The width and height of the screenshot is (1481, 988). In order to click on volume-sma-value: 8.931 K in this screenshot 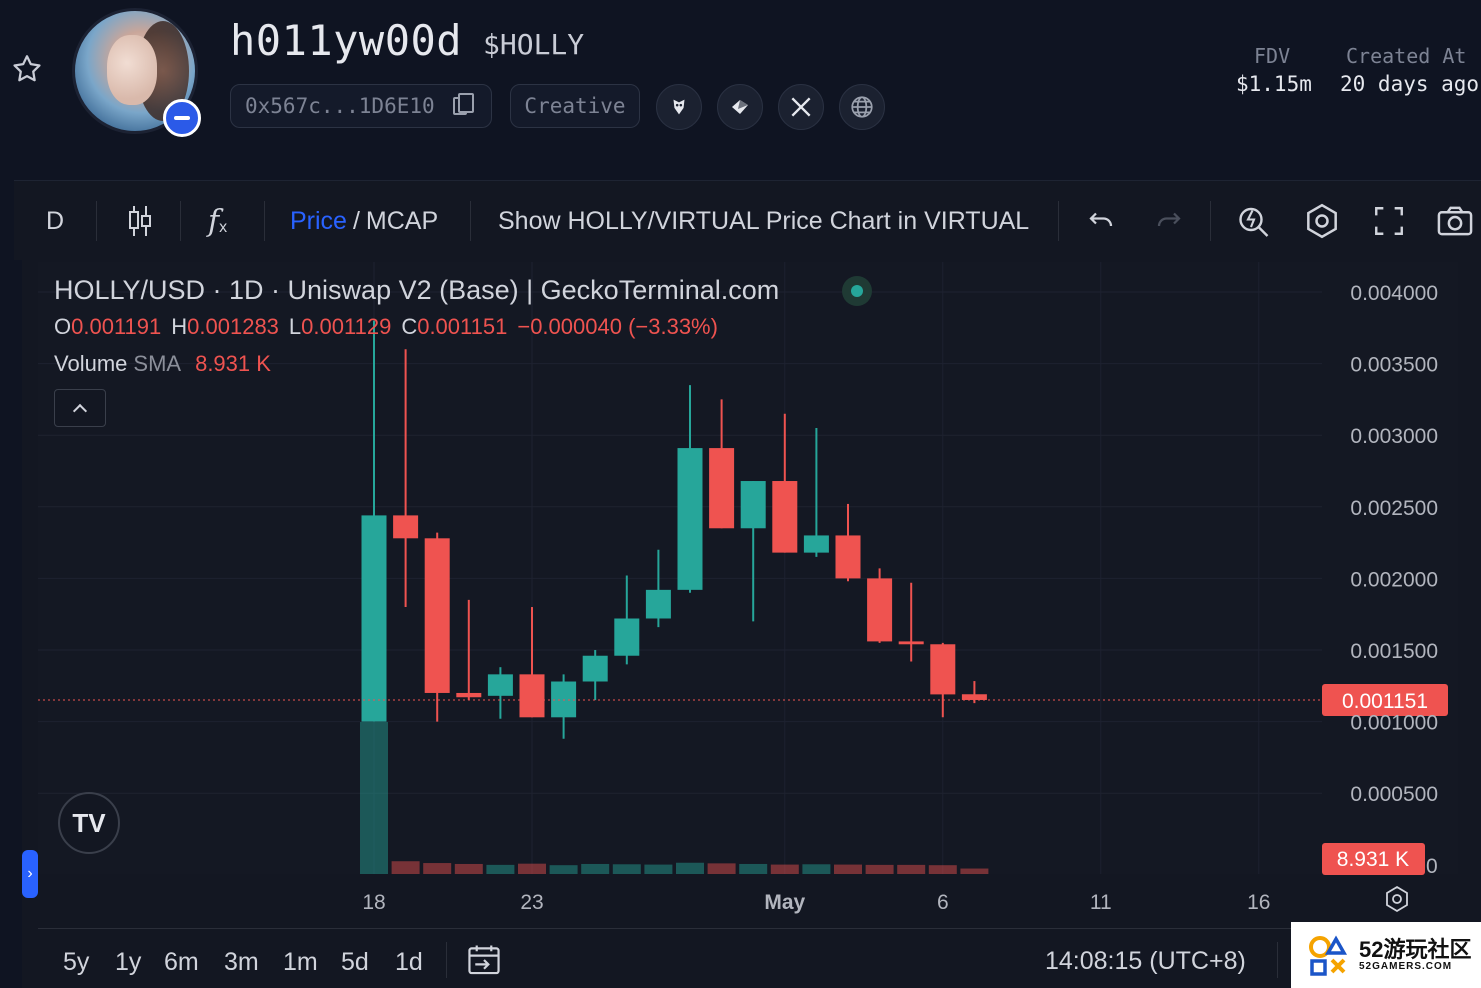, I will do `click(233, 363)`.